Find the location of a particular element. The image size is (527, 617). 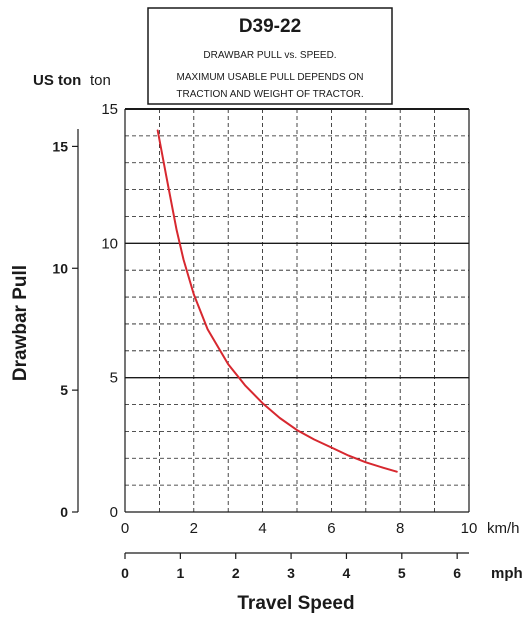

ton-tick-label: 5 is located at coordinates (114, 378).